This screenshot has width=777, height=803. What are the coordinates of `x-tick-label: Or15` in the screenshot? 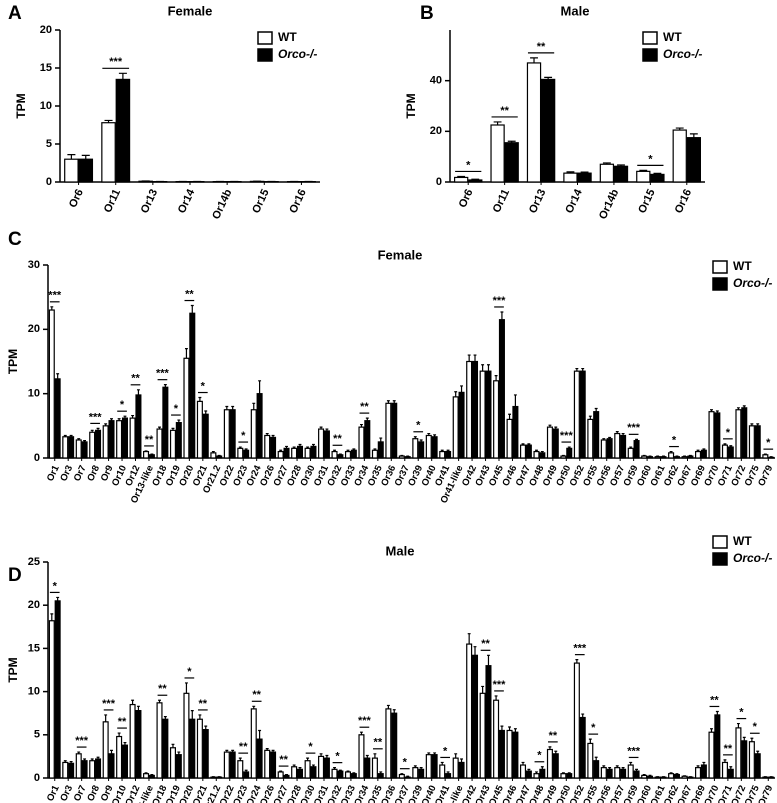 It's located at (260, 201).